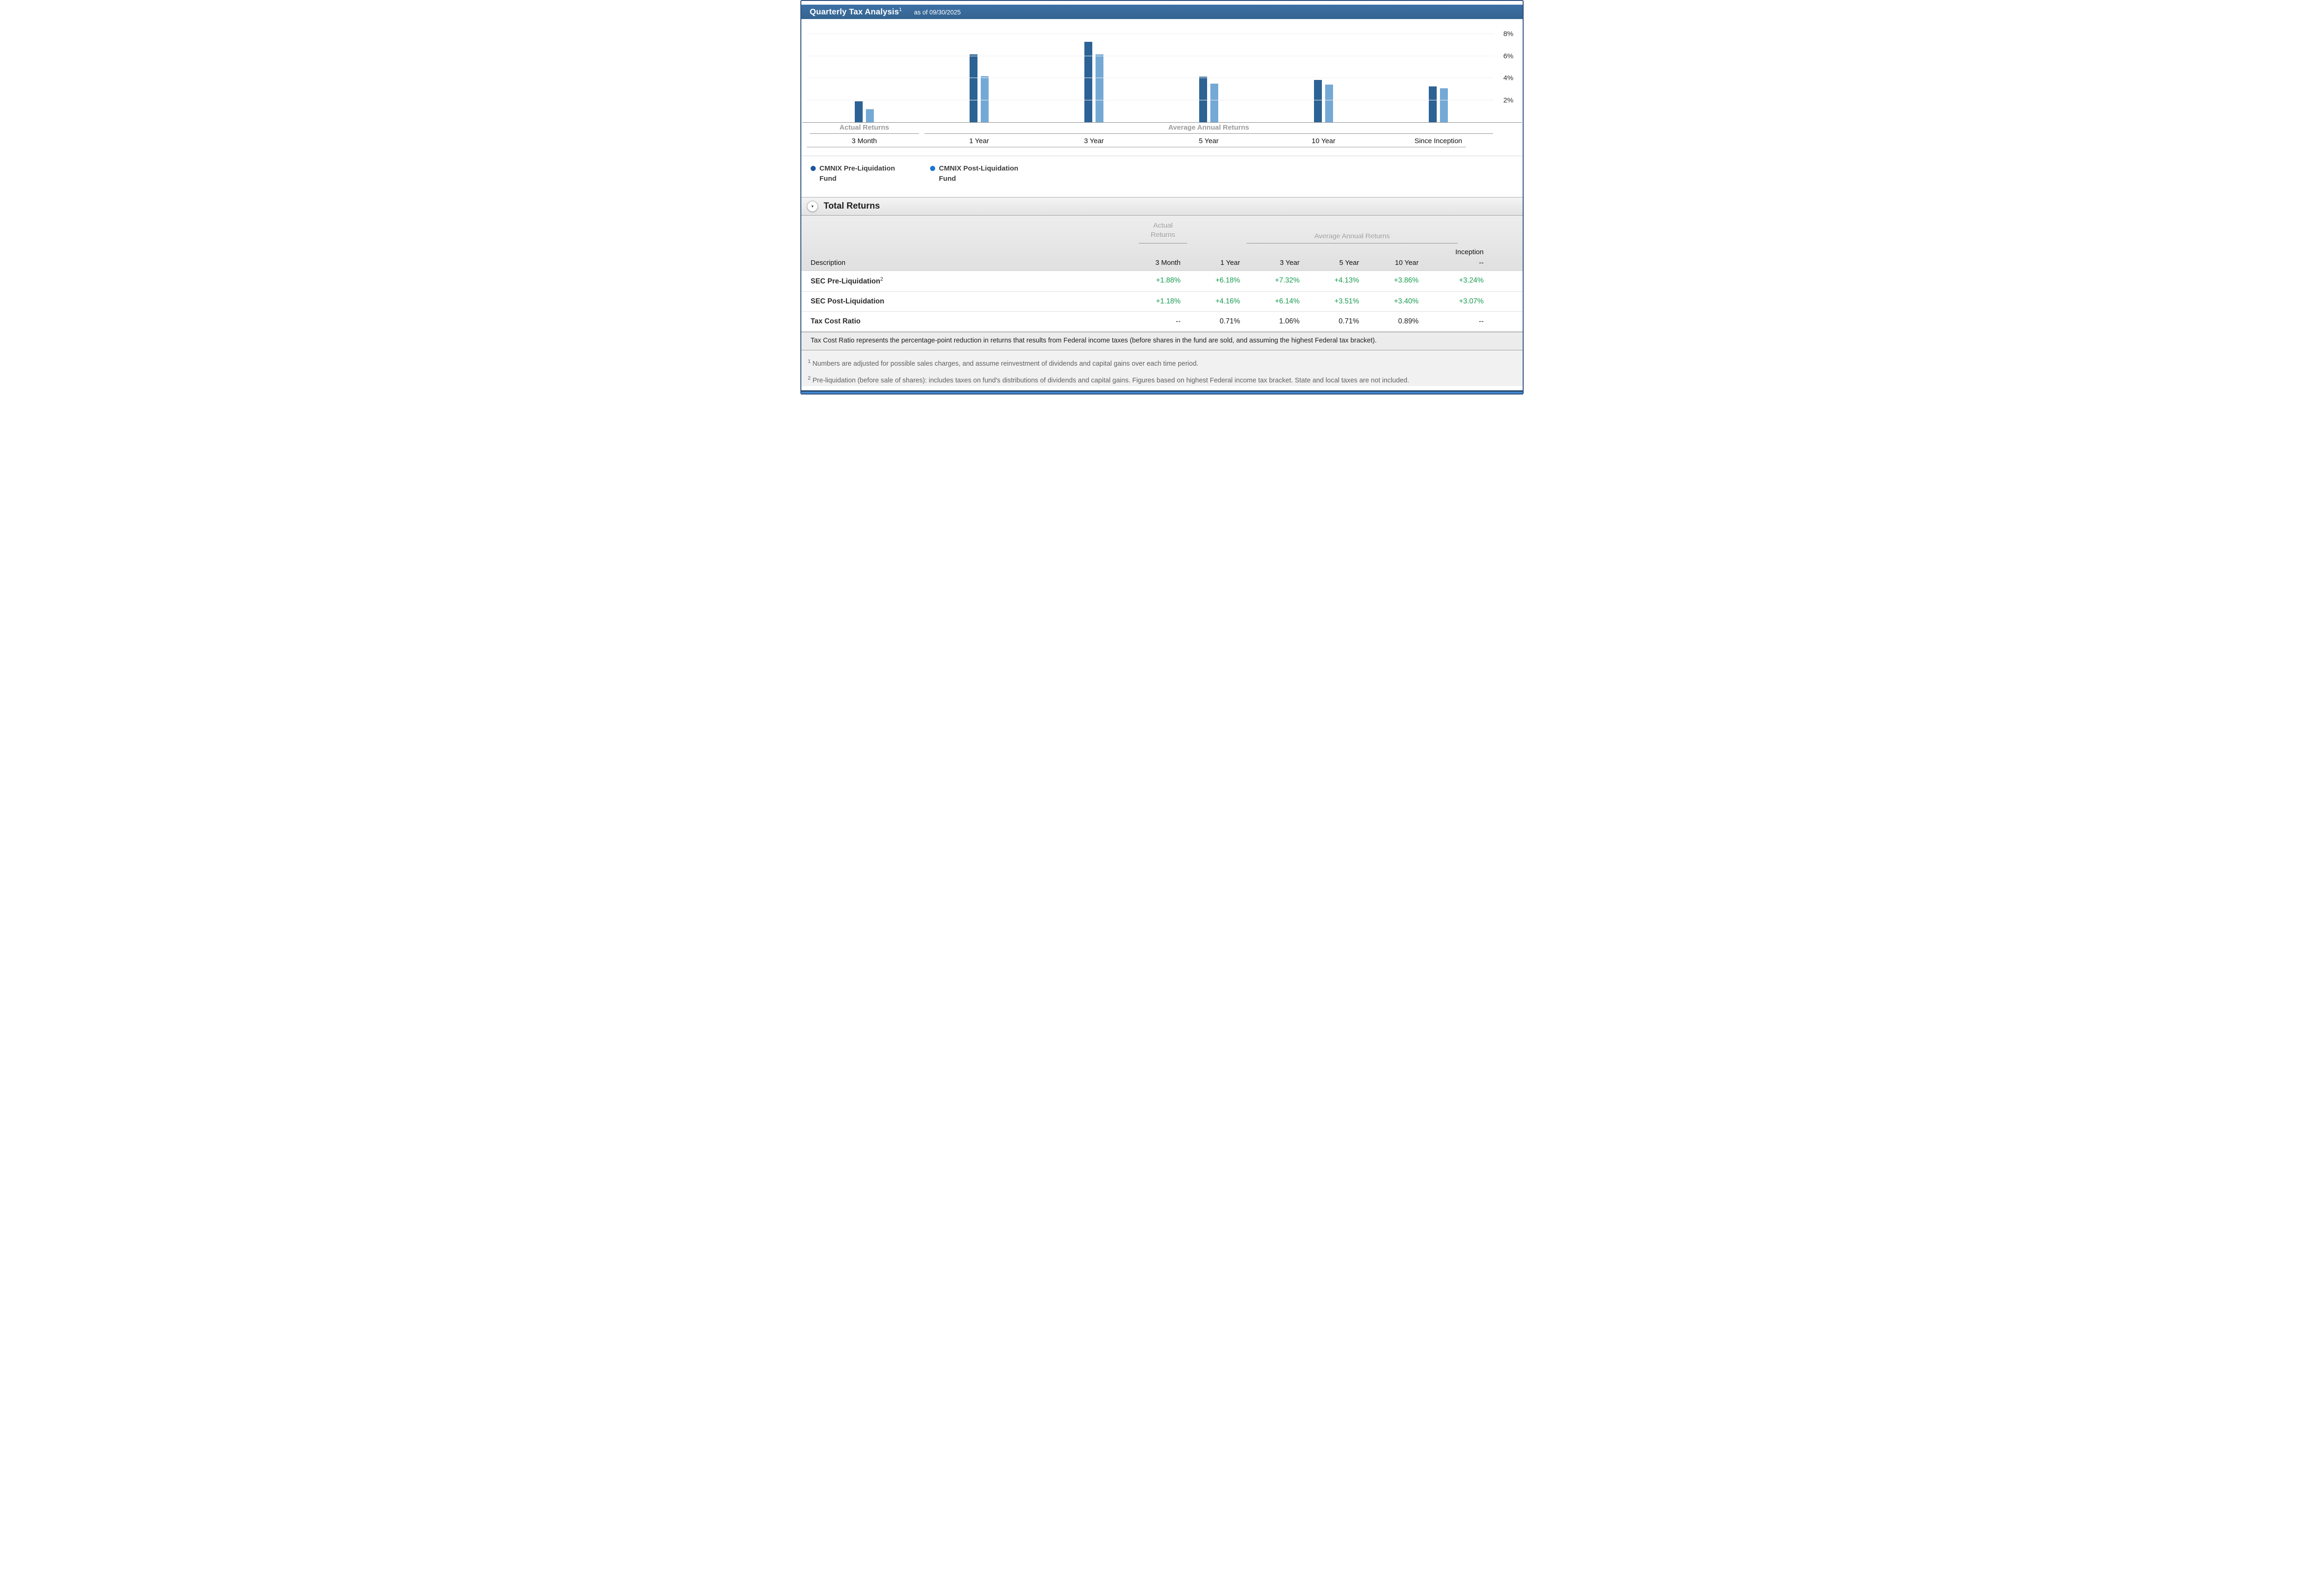 The width and height of the screenshot is (2324, 1578). I want to click on legend-label: CMNIX Post-Liquidation Fund, so click(978, 173).